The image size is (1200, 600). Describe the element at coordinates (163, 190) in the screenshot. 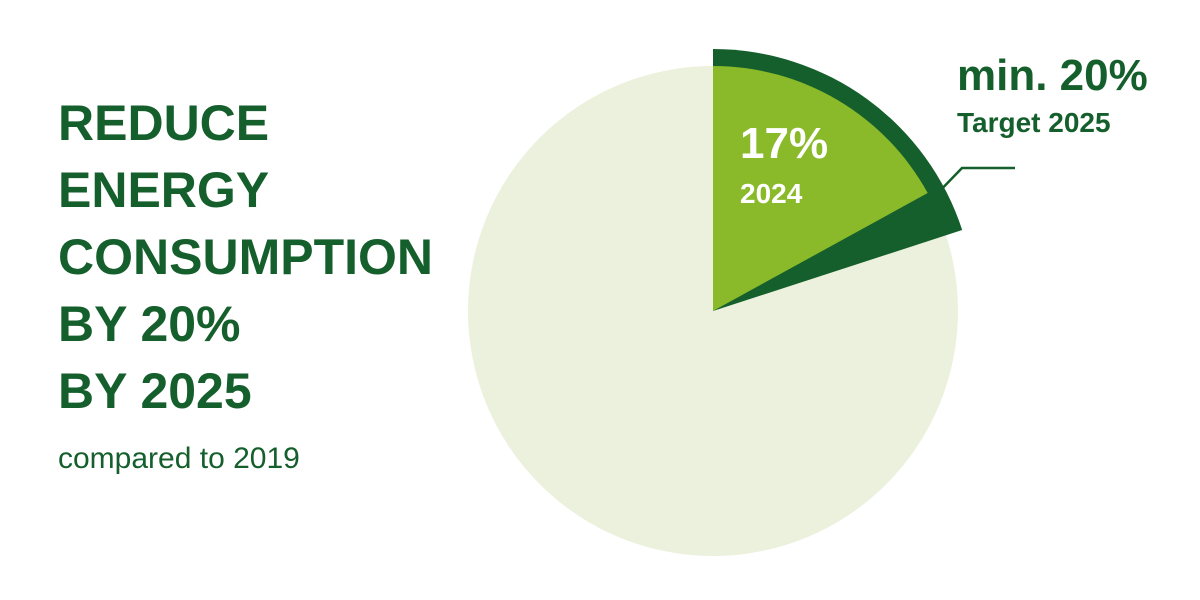

I see `title-line: ENERGY` at that location.